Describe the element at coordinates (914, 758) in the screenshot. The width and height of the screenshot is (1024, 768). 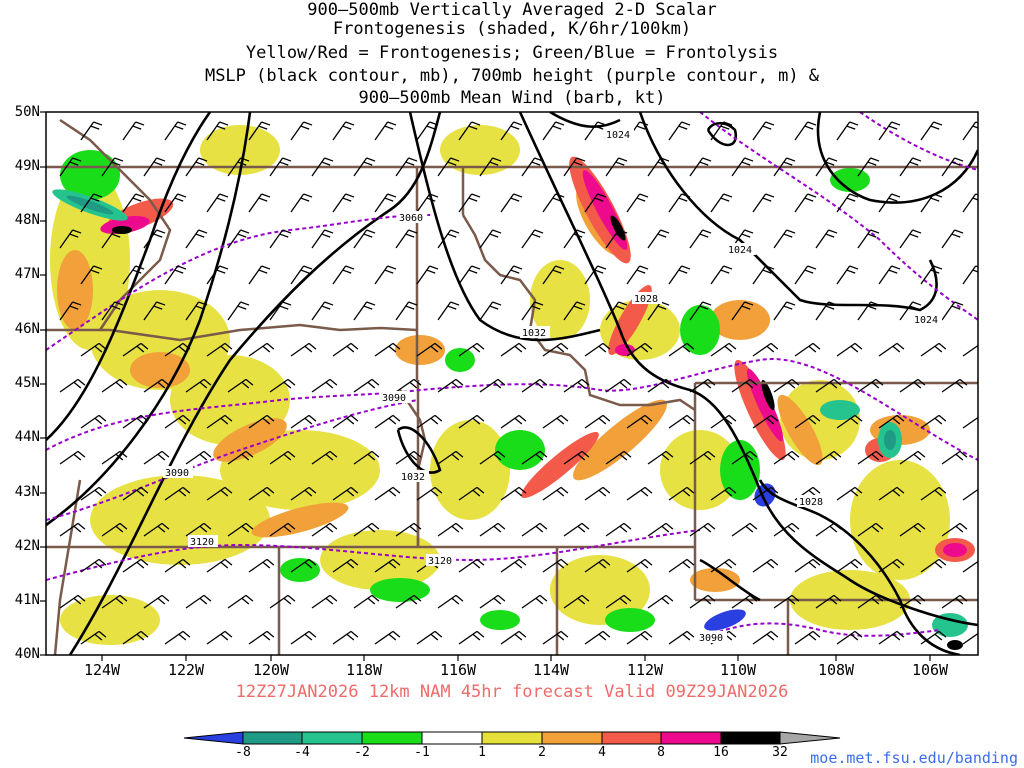
I see `credit-link: moe.met.fsu.edu/banding` at that location.